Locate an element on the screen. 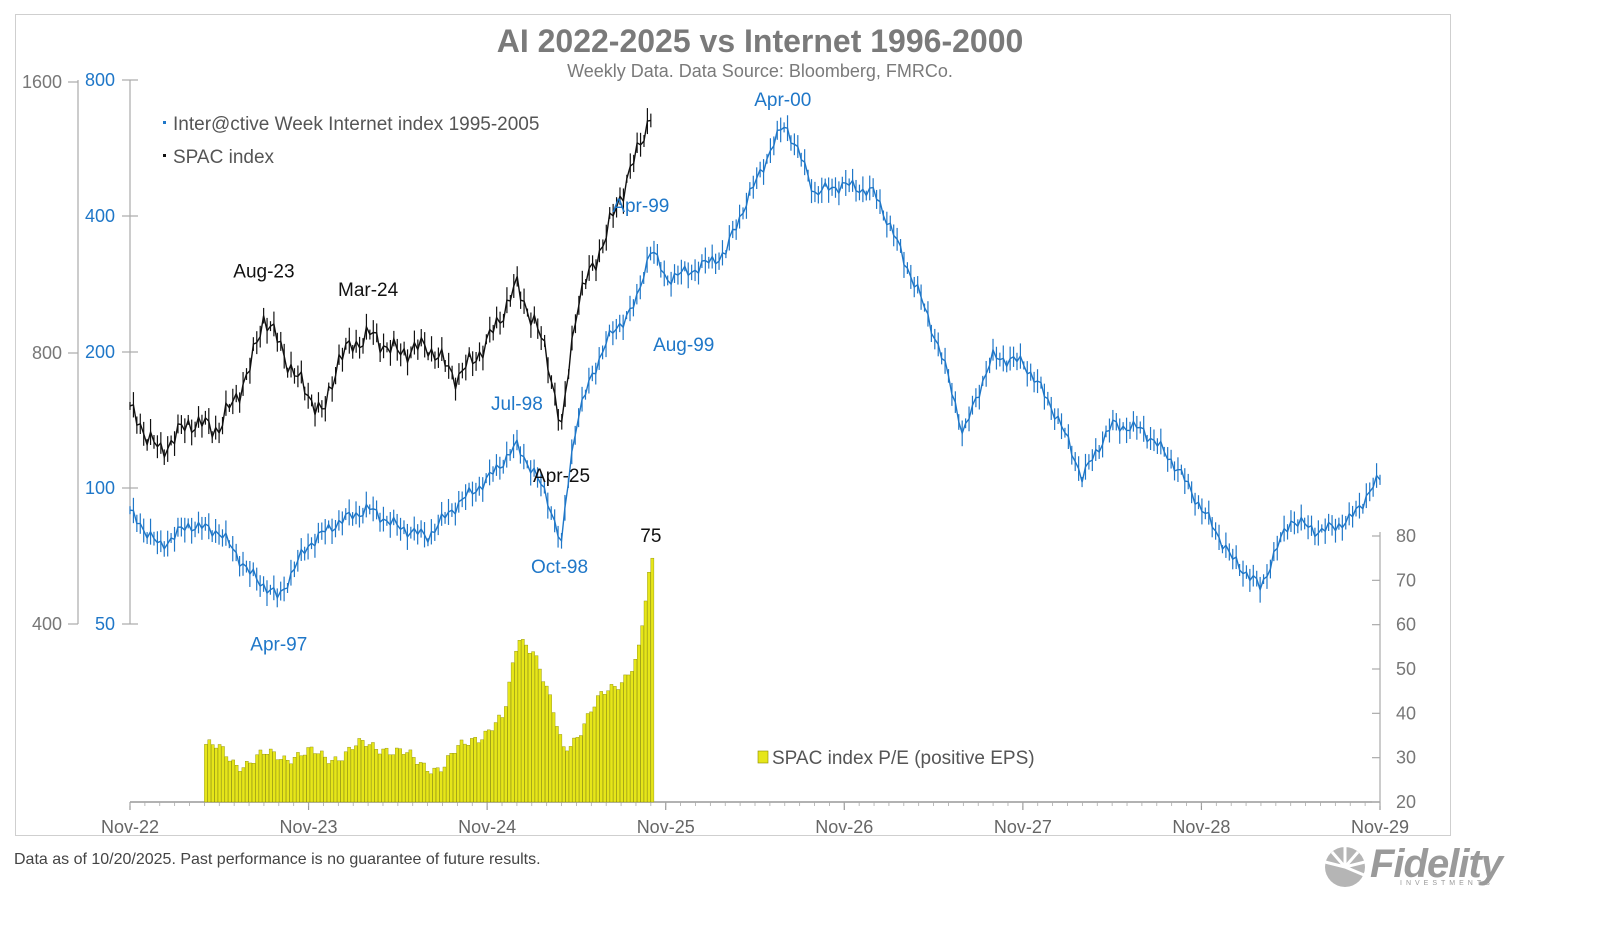 The width and height of the screenshot is (1600, 925). brand-subtitle: INVESTMENTS is located at coordinates (1447, 883).